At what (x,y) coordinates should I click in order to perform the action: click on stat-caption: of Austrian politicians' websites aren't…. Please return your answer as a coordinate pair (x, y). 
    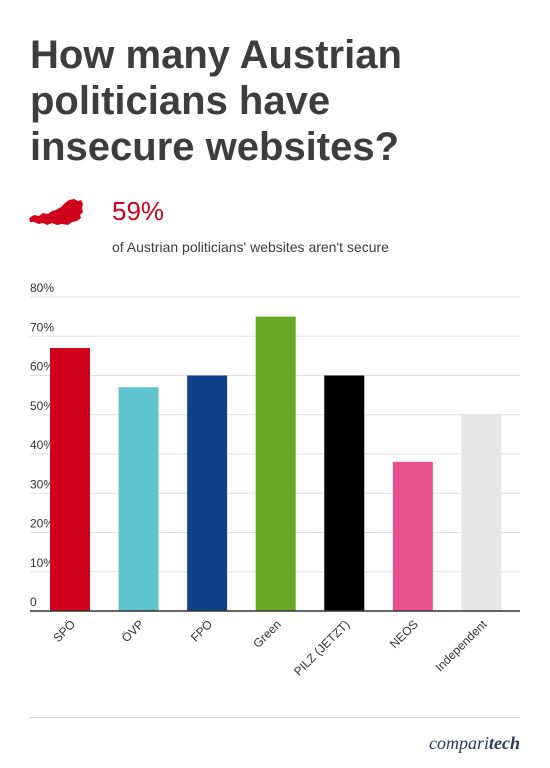
    Looking at the image, I should click on (250, 247).